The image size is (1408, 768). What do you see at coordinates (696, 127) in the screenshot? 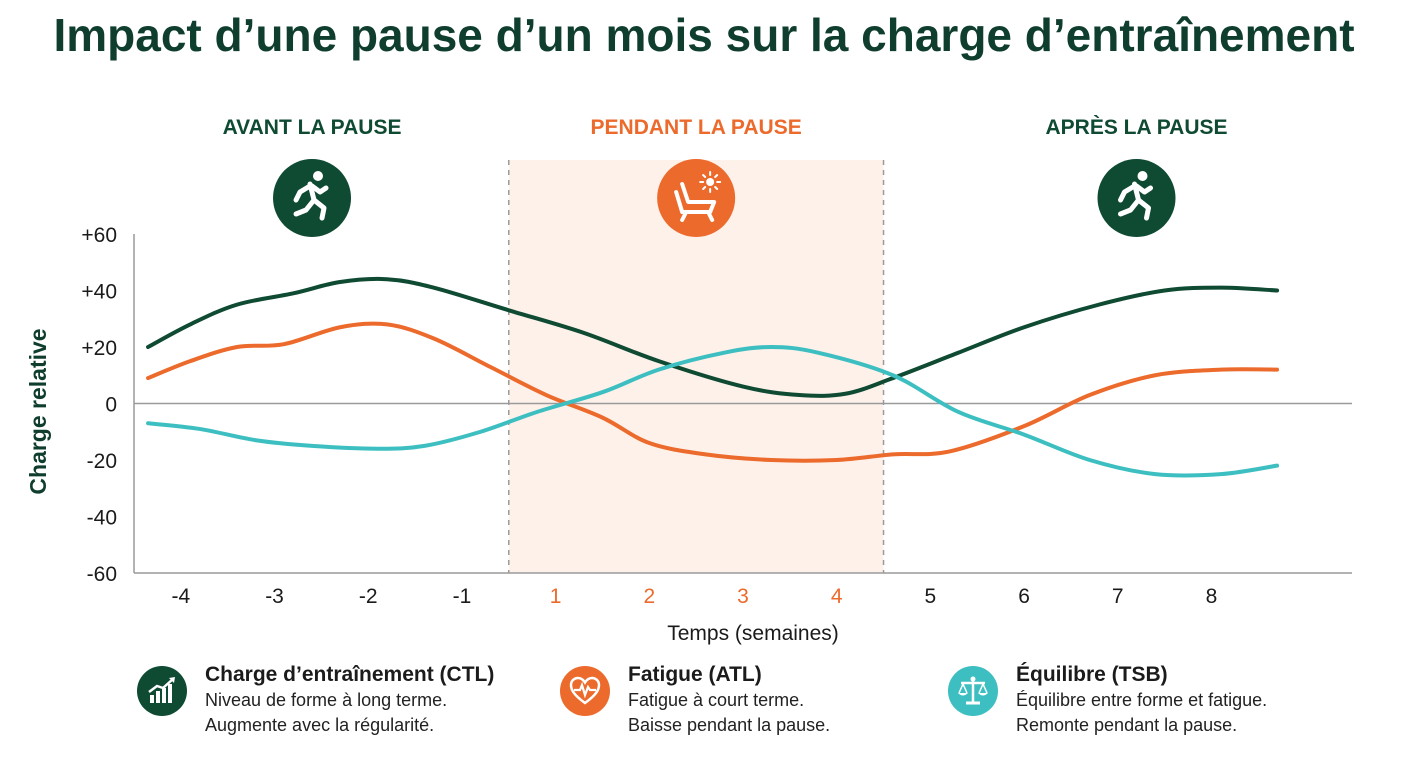
I see `phase-label: PENDANT LA PAUSE` at bounding box center [696, 127].